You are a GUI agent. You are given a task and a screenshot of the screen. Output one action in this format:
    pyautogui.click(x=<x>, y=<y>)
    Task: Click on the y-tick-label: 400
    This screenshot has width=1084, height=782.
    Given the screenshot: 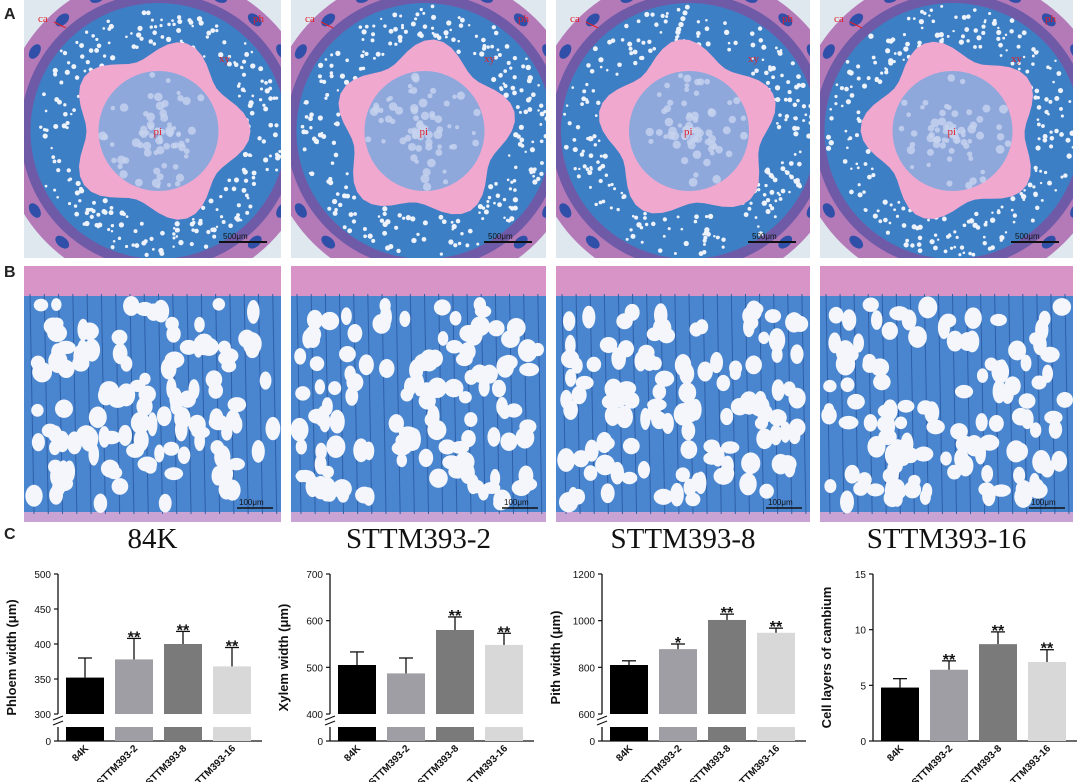 What is the action you would take?
    pyautogui.click(x=42, y=645)
    